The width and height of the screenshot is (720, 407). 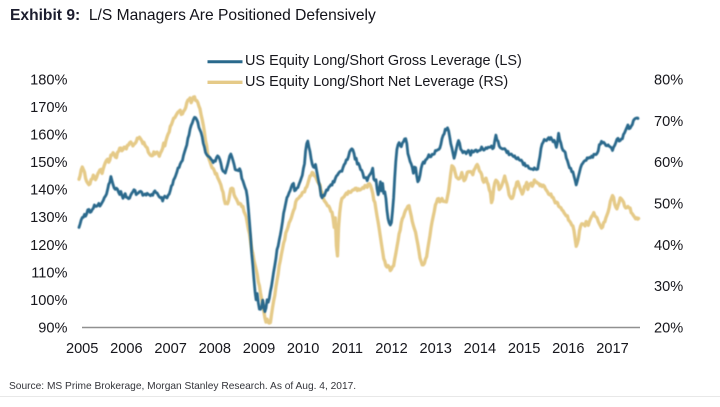 What do you see at coordinates (48, 163) in the screenshot?
I see `svg-text: 150%` at bounding box center [48, 163].